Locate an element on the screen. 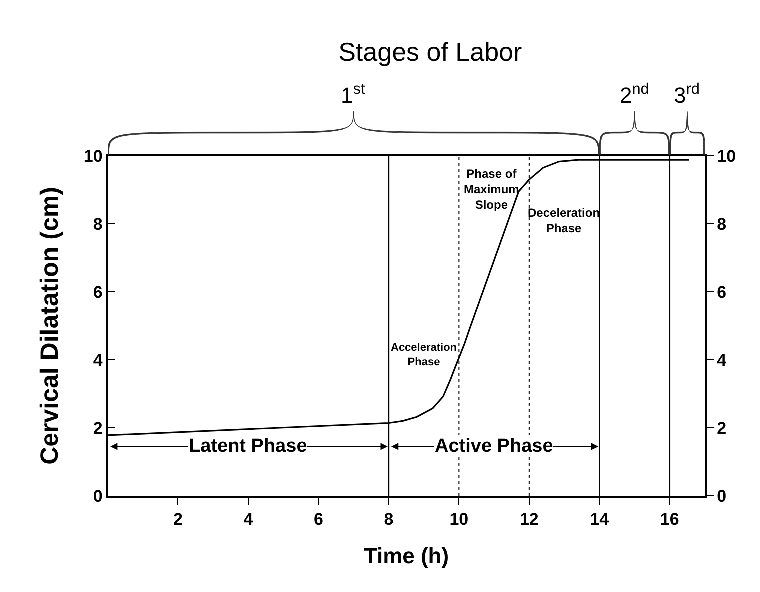 This screenshot has height=592, width=760. y2-tick-label: 6 is located at coordinates (722, 292).